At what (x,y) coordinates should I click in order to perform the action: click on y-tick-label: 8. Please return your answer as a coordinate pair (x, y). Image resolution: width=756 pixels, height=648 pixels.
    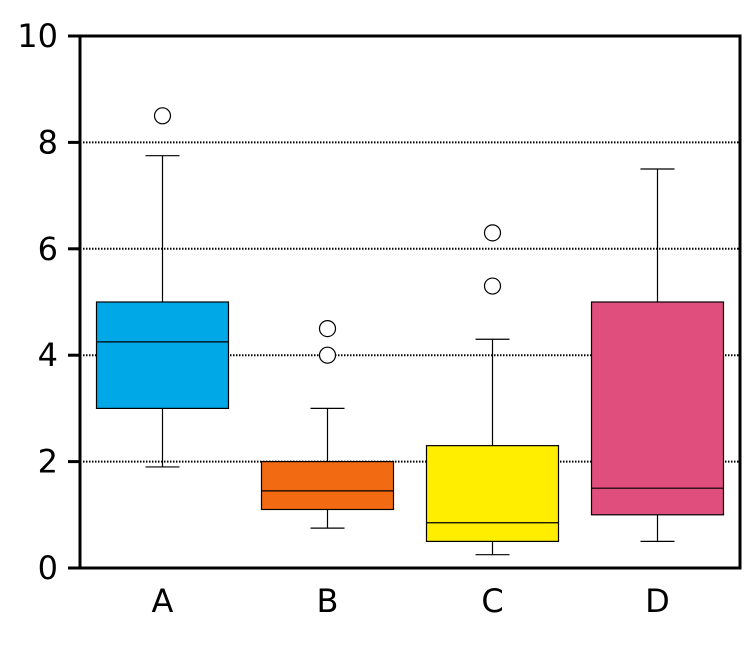
    Looking at the image, I should click on (48, 142).